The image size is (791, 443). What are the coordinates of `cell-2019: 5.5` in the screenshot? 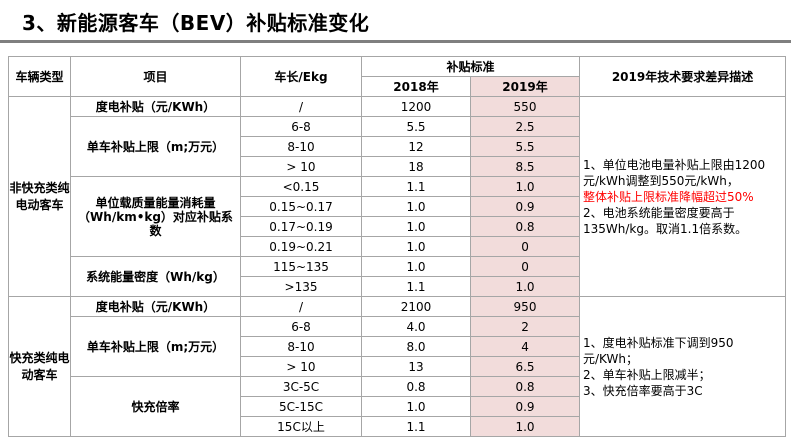 It's located at (525, 146).